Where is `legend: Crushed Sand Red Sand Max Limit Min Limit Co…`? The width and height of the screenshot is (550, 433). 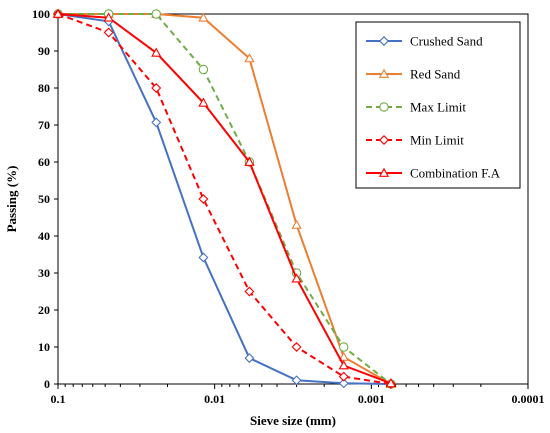
legend: Crushed Sand Red Sand Max Limit Min Limit Co… is located at coordinates (438, 105).